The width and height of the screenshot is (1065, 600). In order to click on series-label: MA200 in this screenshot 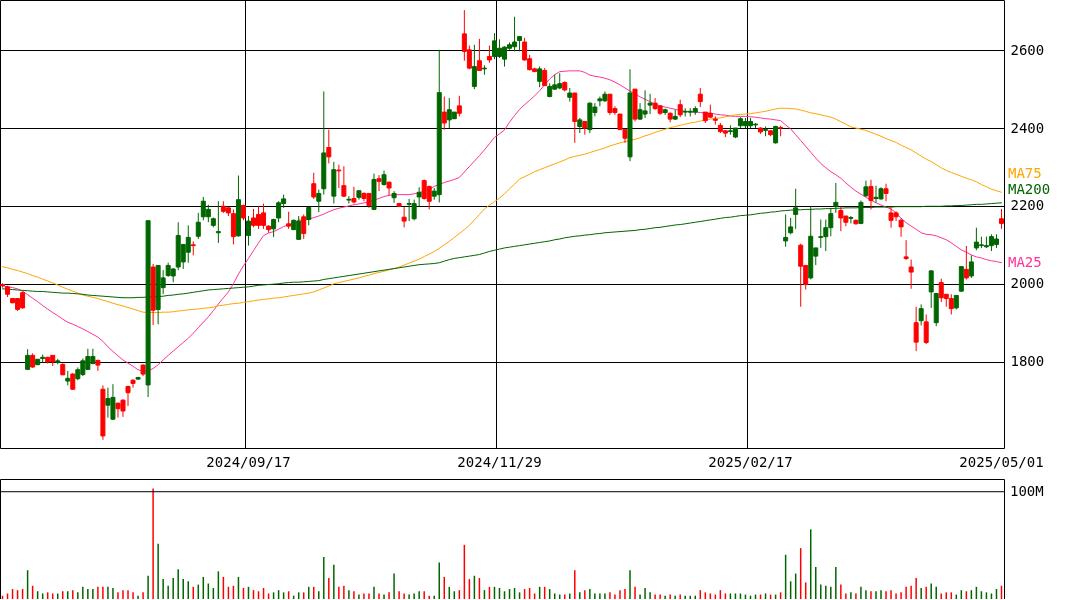, I will do `click(1029, 188)`.